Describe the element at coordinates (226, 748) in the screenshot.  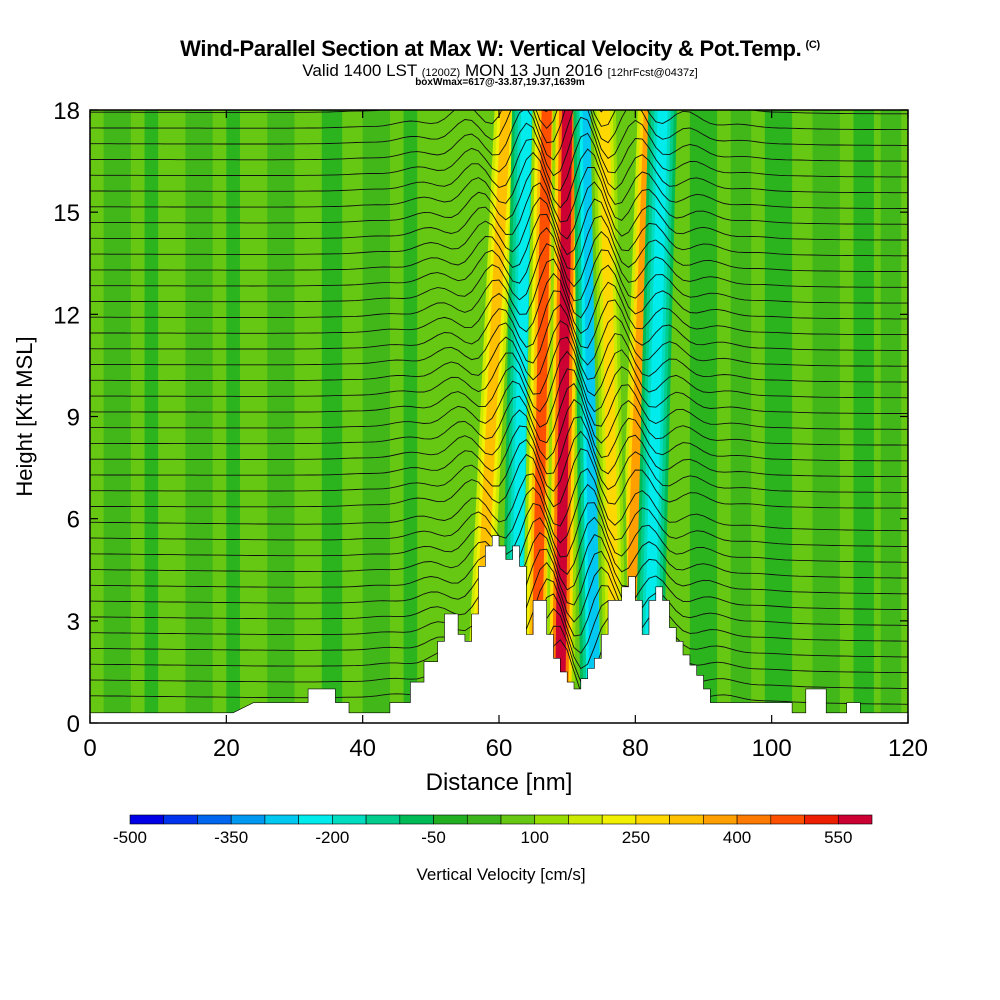
I see `x-tick-label: 20` at that location.